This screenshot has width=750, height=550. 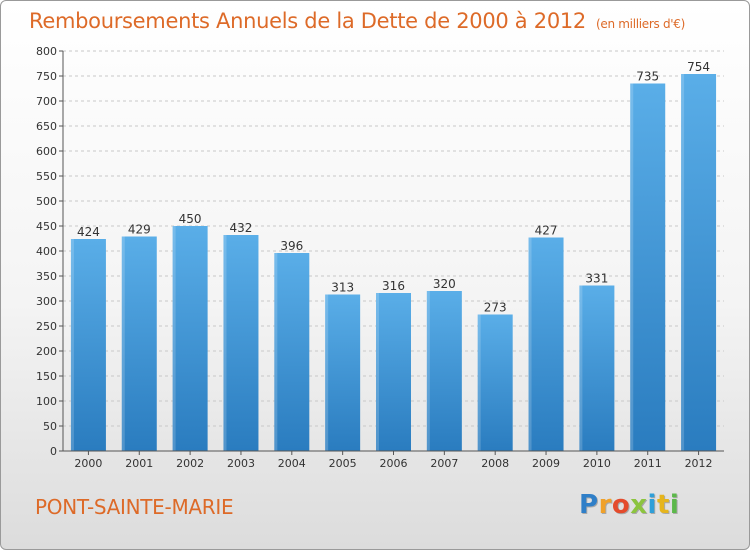 I want to click on y-tick-label: 250, so click(x=46, y=326).